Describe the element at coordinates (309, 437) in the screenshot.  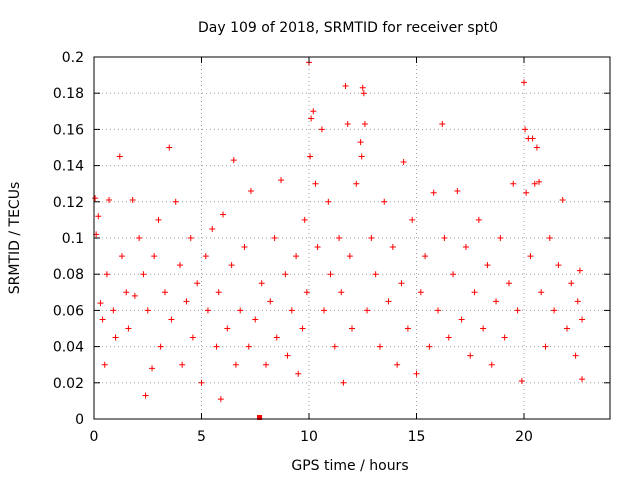
I see `x-tick-label: 10` at that location.